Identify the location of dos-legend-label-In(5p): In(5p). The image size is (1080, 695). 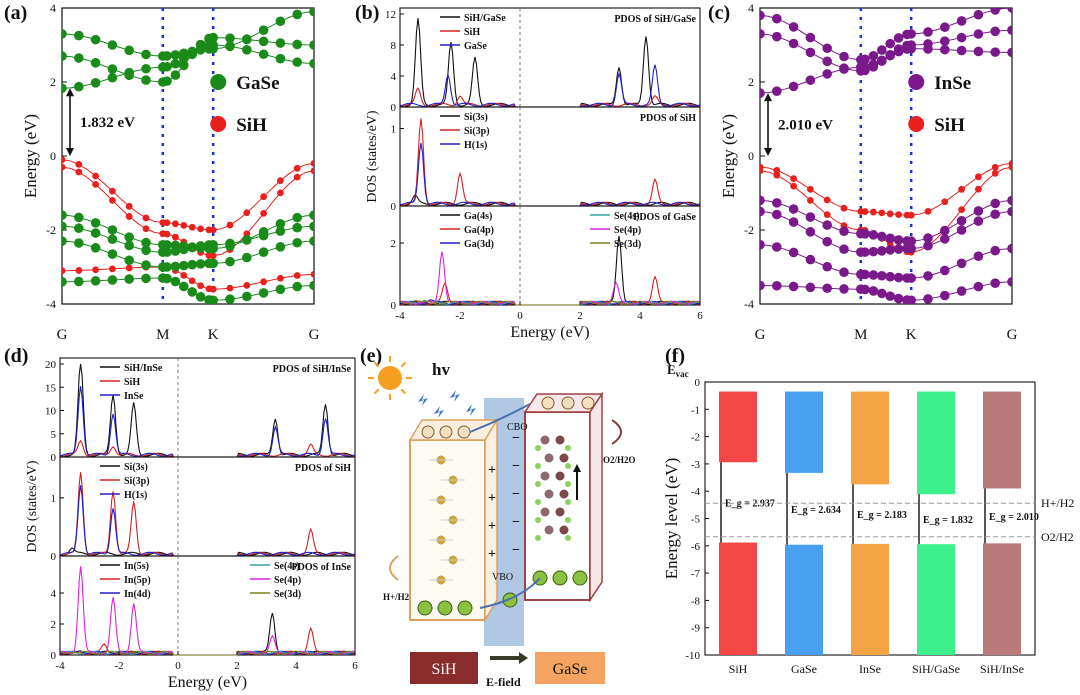
(137, 580).